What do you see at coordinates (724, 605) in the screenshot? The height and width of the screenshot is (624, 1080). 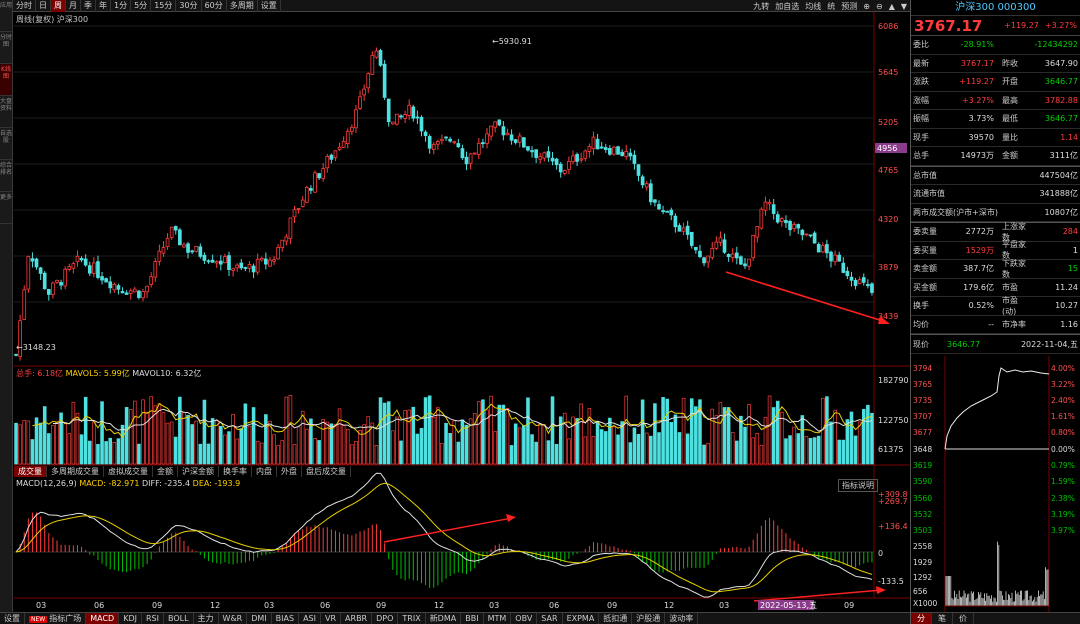 I see `x-axis-label: 03` at bounding box center [724, 605].